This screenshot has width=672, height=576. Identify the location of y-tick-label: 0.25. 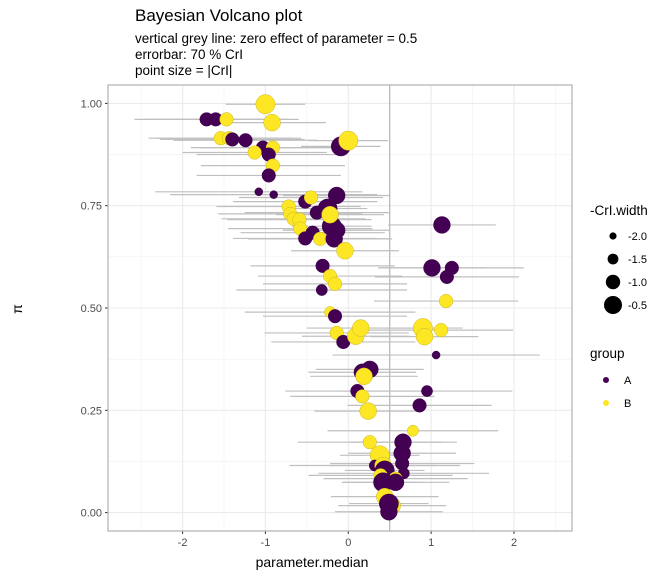
(91, 411).